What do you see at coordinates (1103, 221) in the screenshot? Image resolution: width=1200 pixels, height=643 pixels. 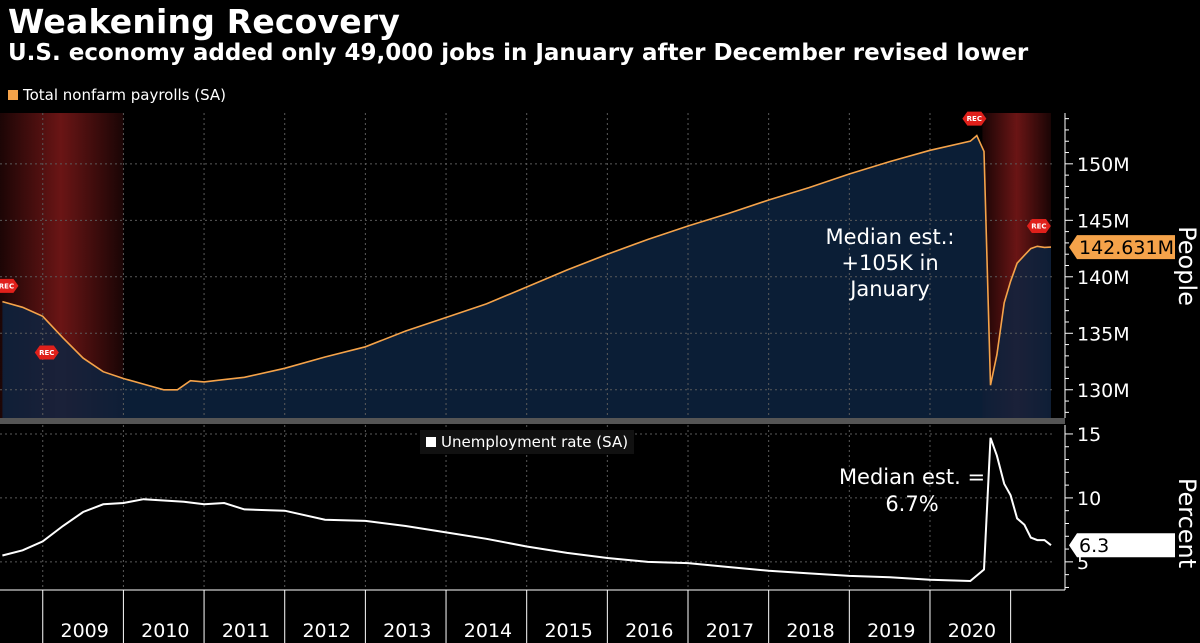 I see `y-tick-label-top: 145M` at bounding box center [1103, 221].